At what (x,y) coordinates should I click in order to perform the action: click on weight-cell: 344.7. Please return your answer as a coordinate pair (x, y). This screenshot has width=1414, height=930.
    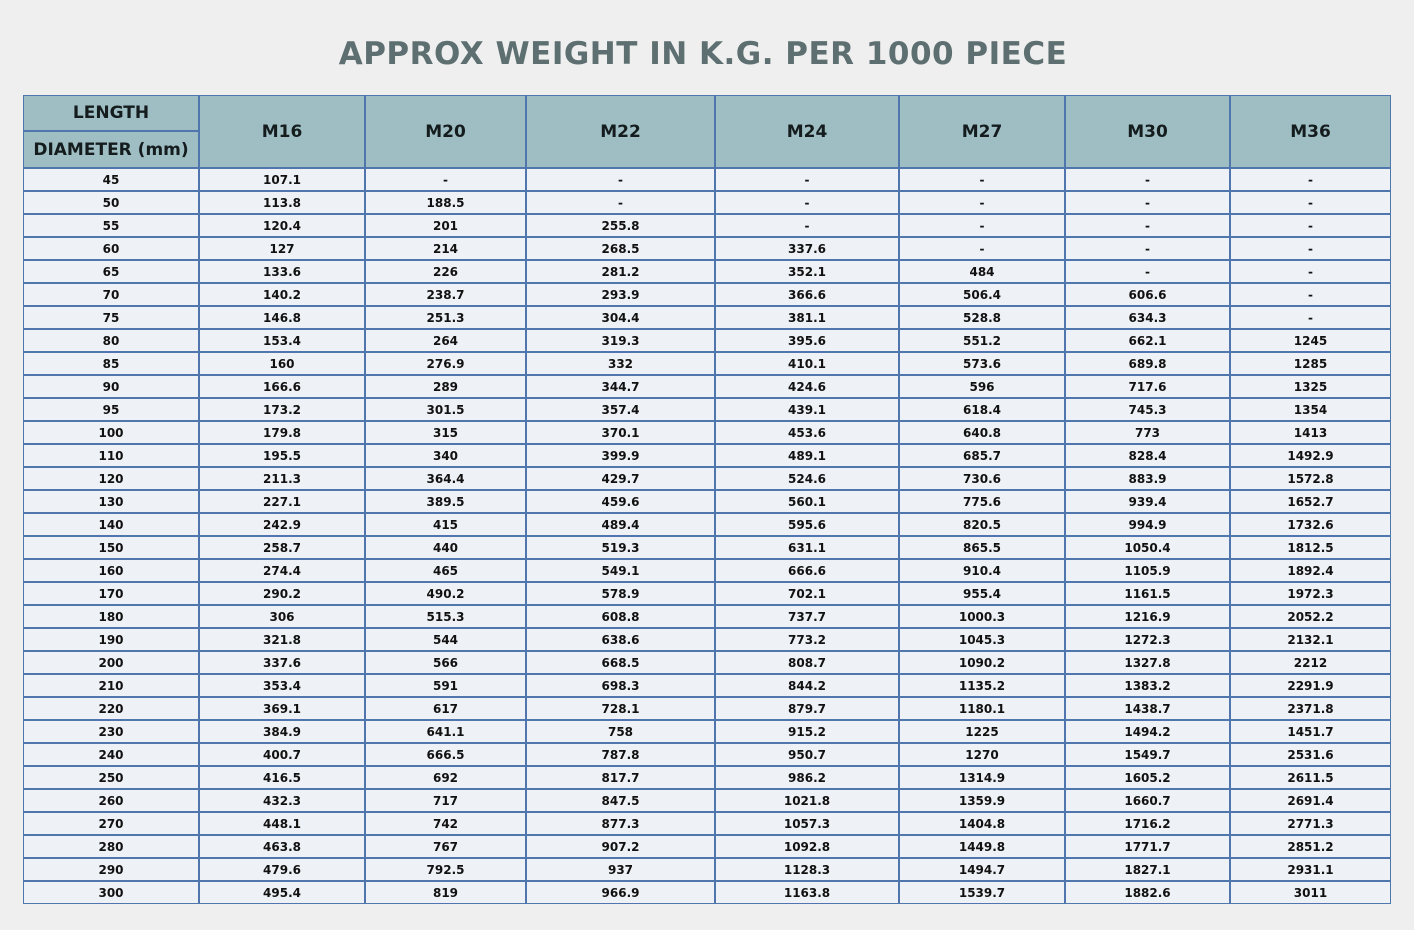
    Looking at the image, I should click on (620, 386).